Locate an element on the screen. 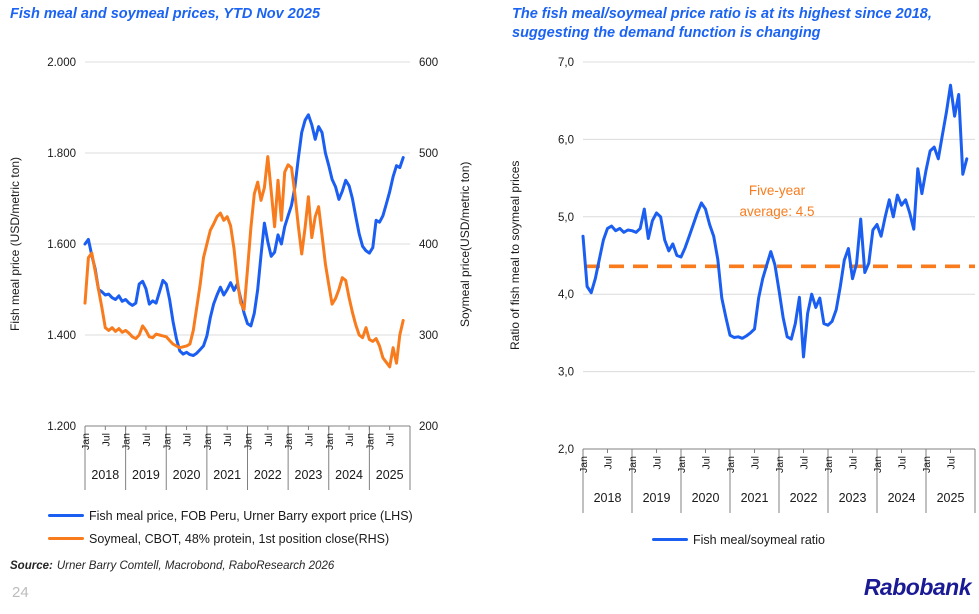 The height and width of the screenshot is (614, 979). svg-text: 200 is located at coordinates (428, 427).